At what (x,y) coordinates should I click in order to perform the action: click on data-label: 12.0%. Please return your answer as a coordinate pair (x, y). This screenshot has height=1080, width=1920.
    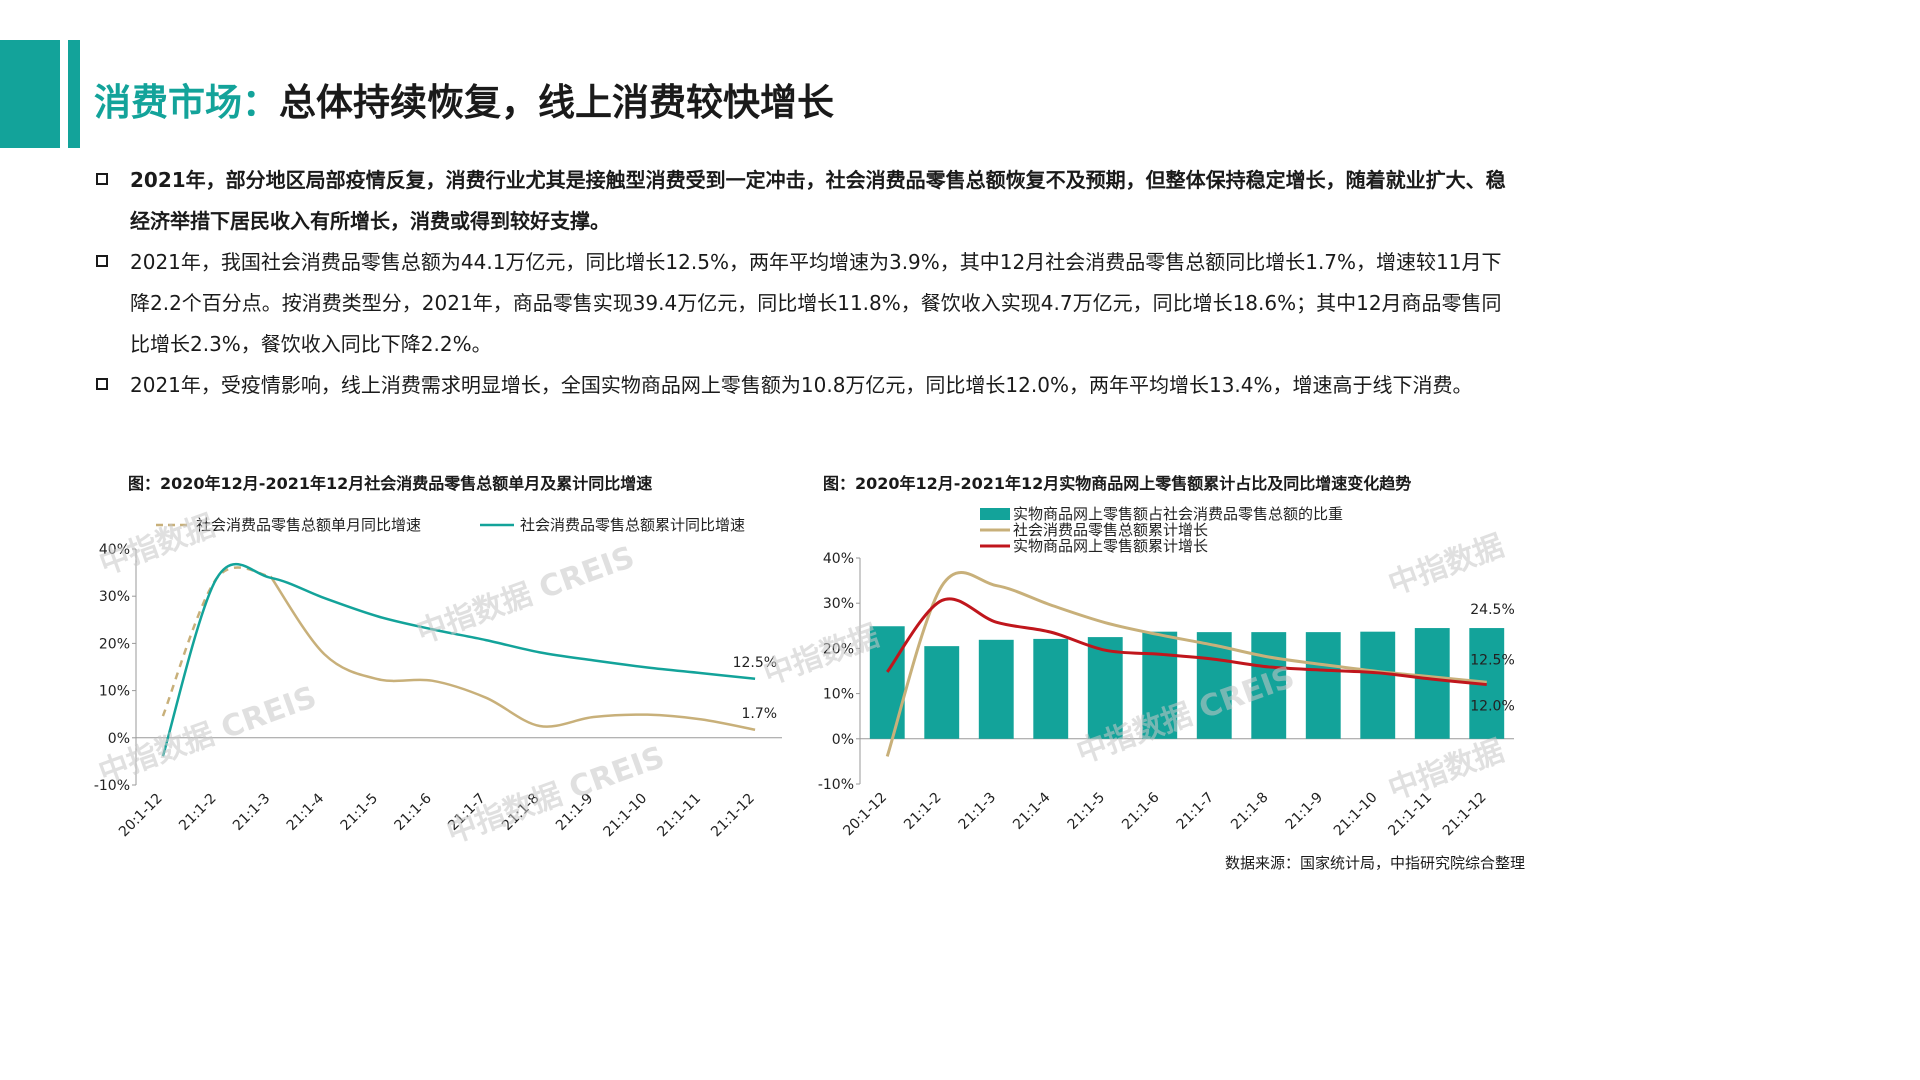
    Looking at the image, I should click on (1492, 707).